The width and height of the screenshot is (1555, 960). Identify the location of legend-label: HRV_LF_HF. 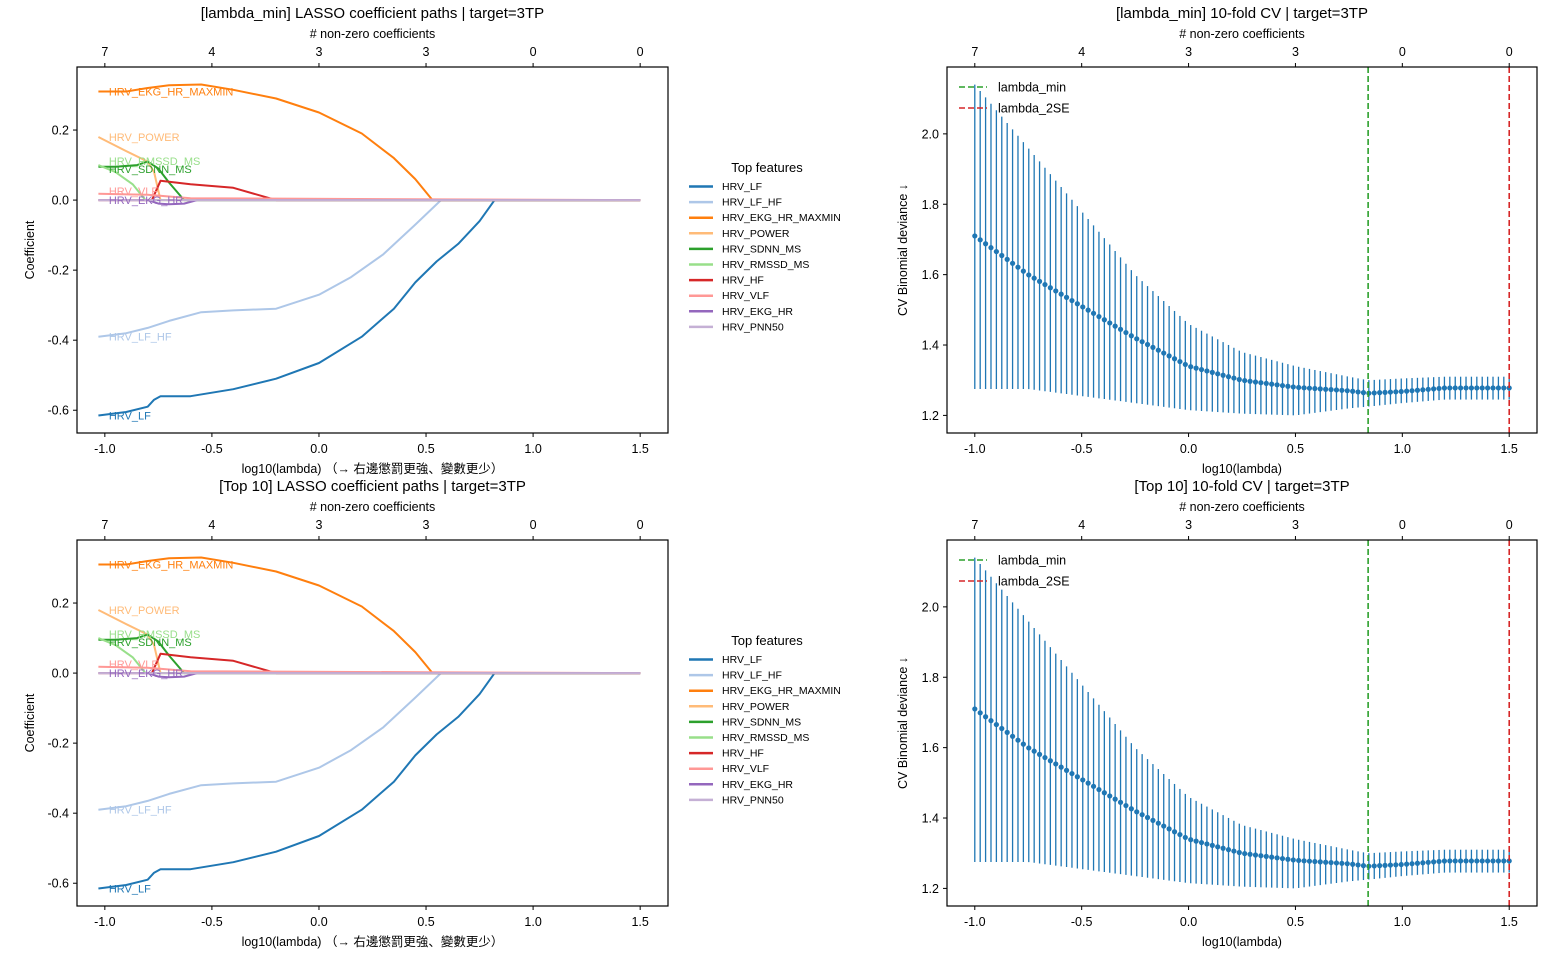
(752, 203).